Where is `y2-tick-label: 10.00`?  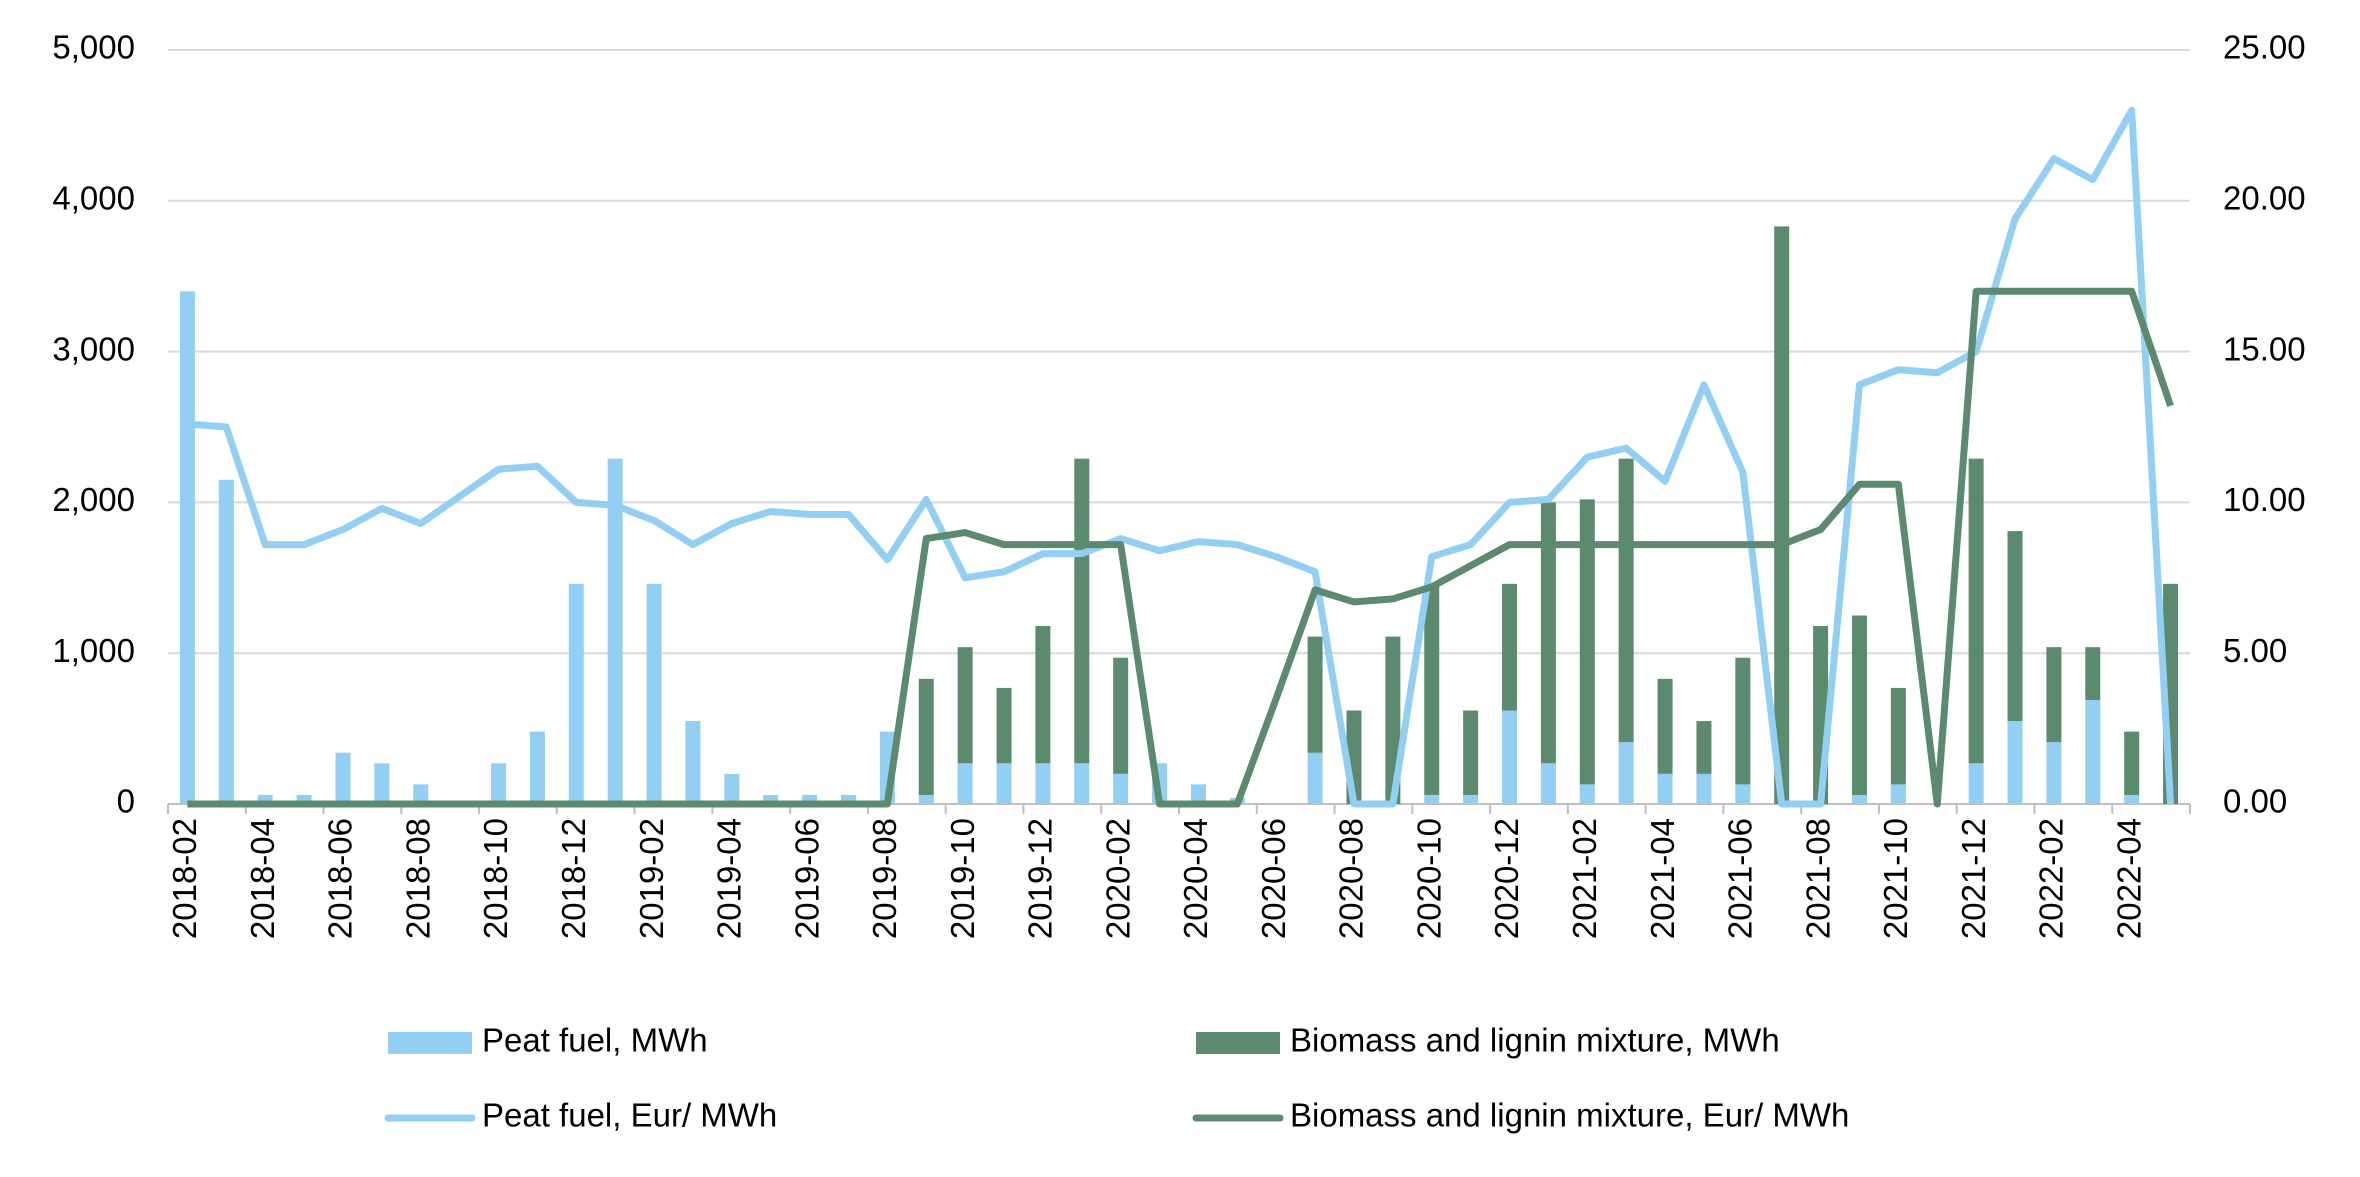 y2-tick-label: 10.00 is located at coordinates (2264, 499).